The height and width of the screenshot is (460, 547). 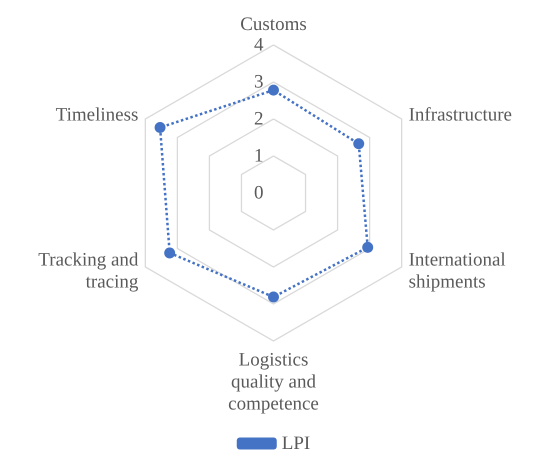 I want to click on legend-label: LPI, so click(x=296, y=443).